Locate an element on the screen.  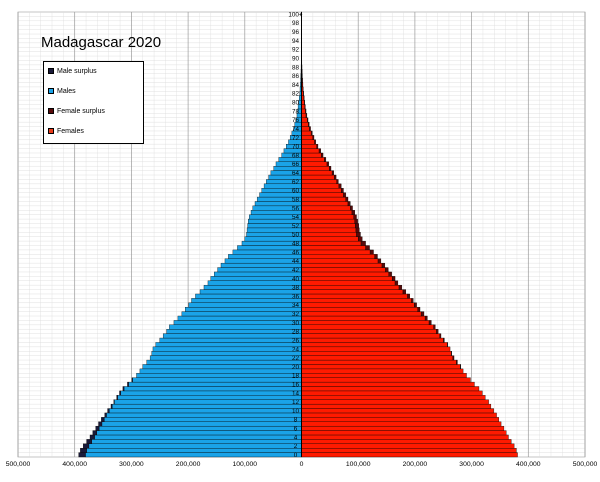
legend-label: Female surplus is located at coordinates (81, 111).